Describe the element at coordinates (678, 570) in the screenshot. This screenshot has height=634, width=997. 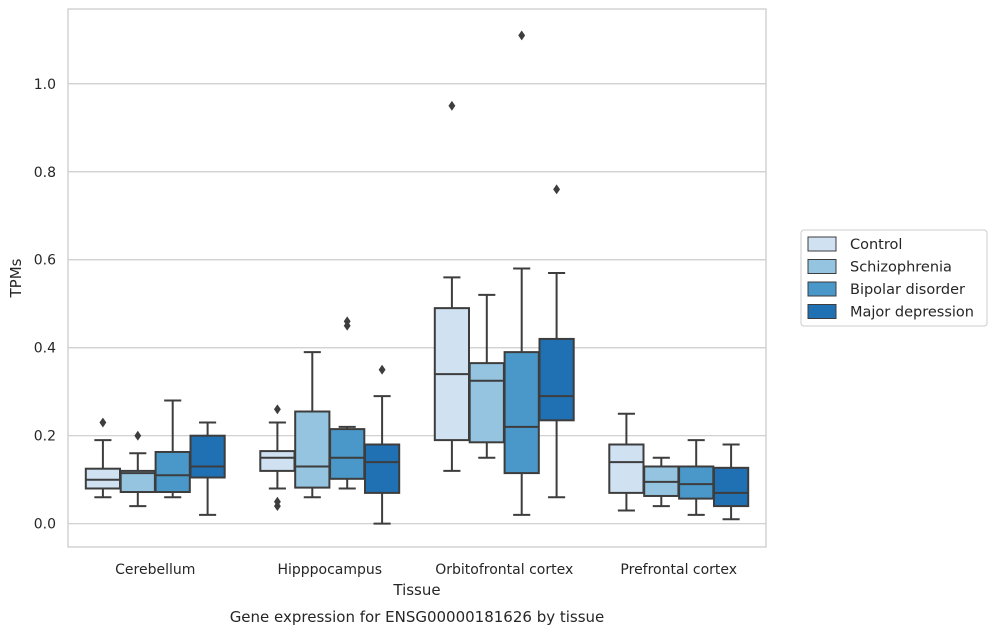
I see `x-tick-label: Prefrontal cortex` at that location.